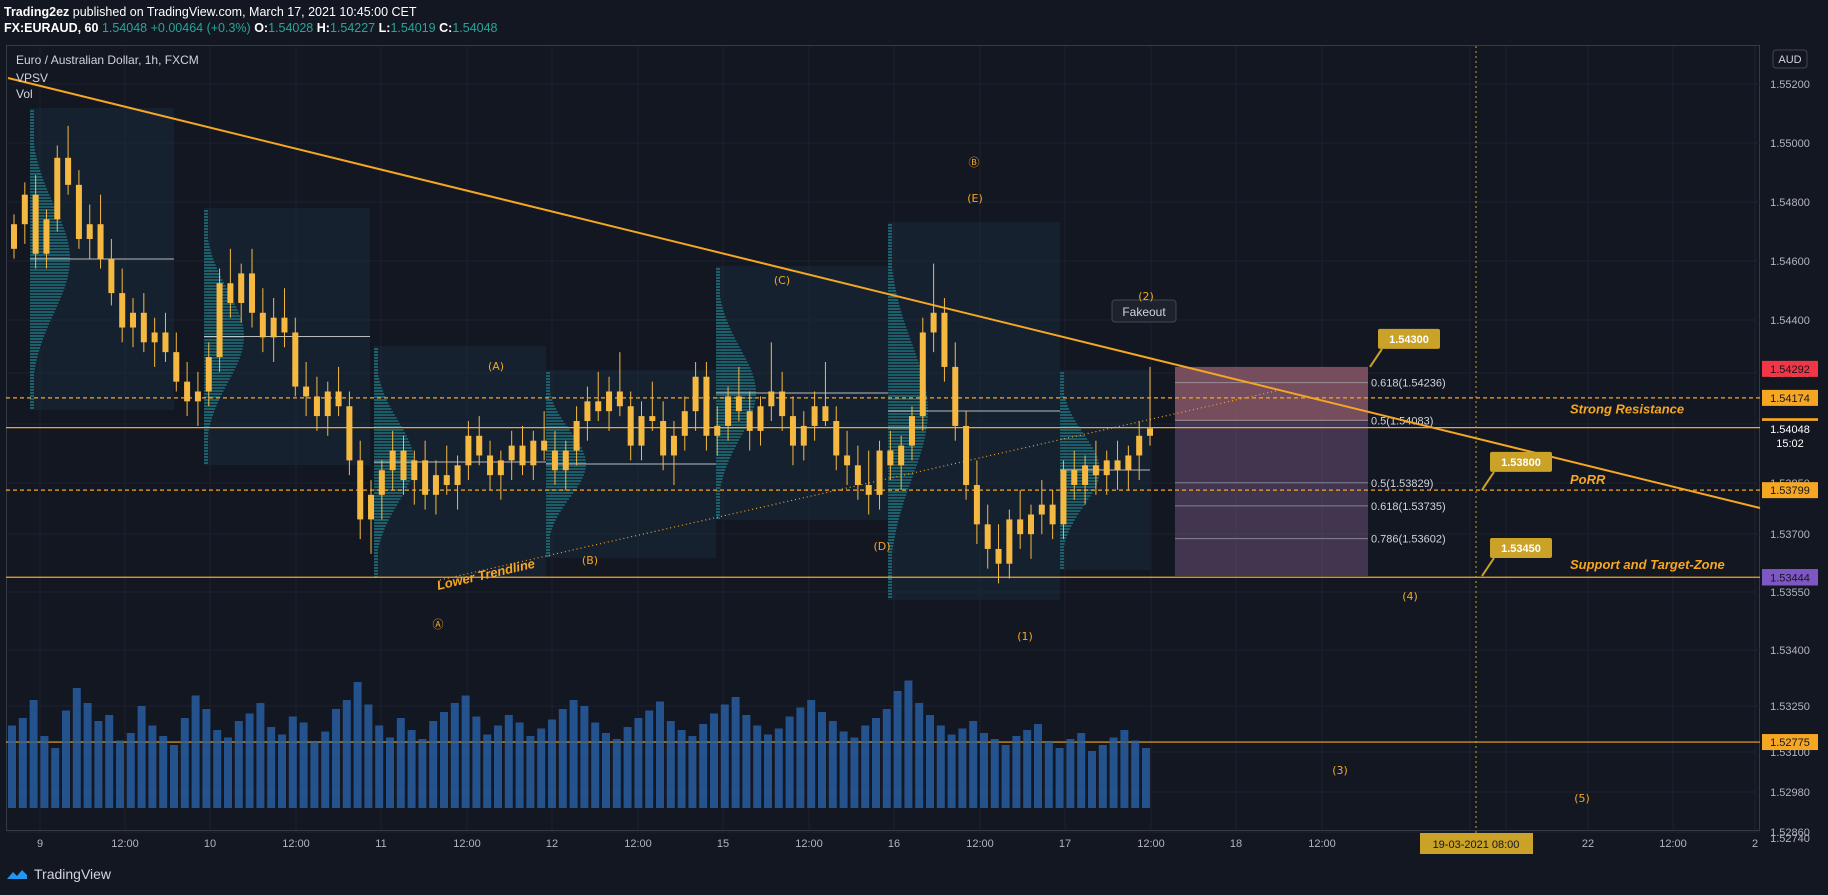 This screenshot has width=1828, height=895. What do you see at coordinates (1647, 564) in the screenshot?
I see `zone-label: Support and Target-Zone` at bounding box center [1647, 564].